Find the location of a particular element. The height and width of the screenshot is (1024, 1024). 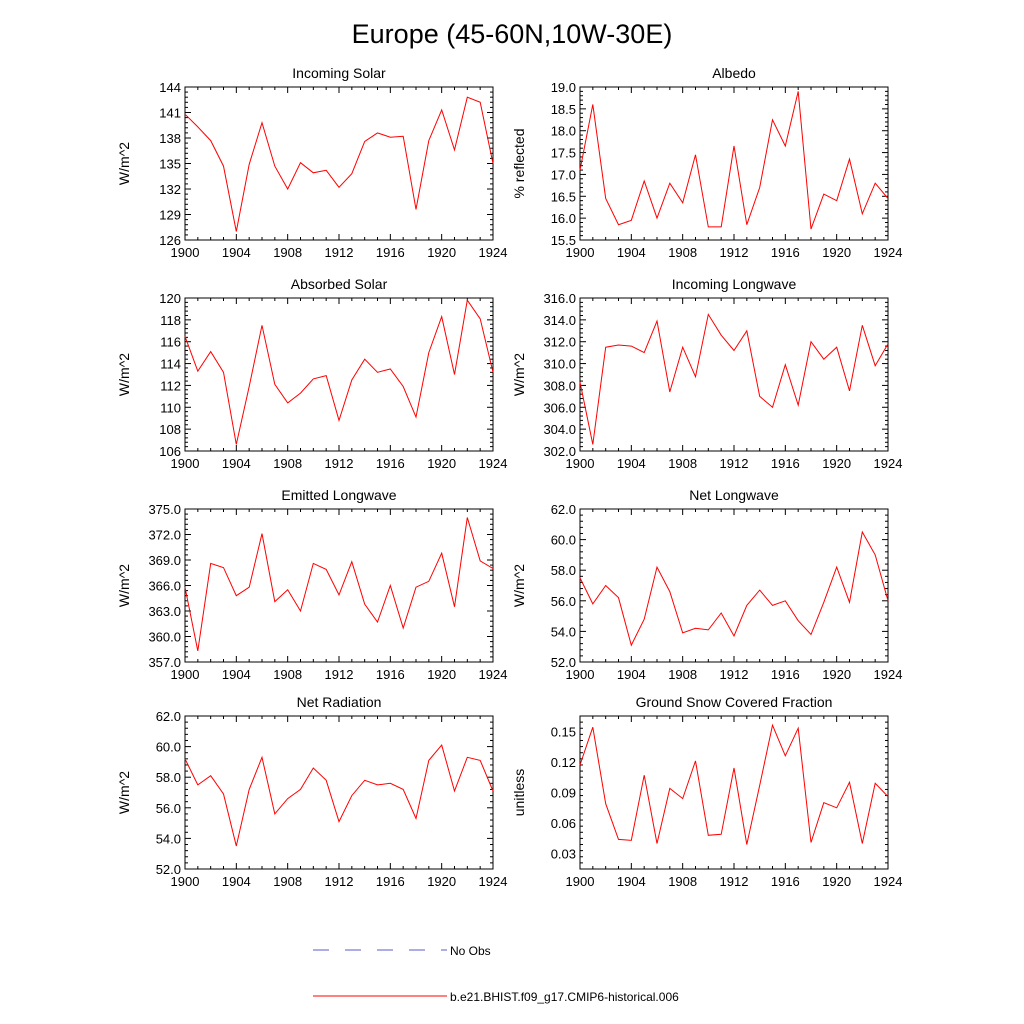

y-tick-label: 112 is located at coordinates (170, 385).